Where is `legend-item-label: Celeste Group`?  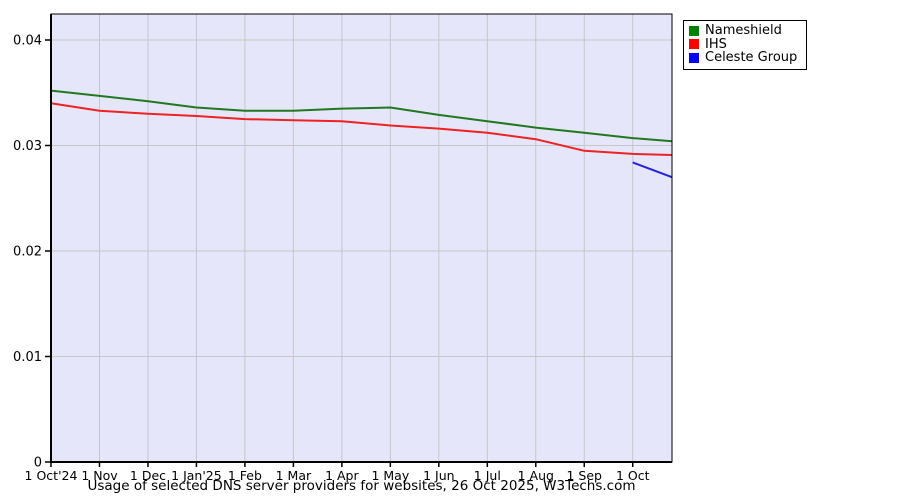 legend-item-label: Celeste Group is located at coordinates (751, 57).